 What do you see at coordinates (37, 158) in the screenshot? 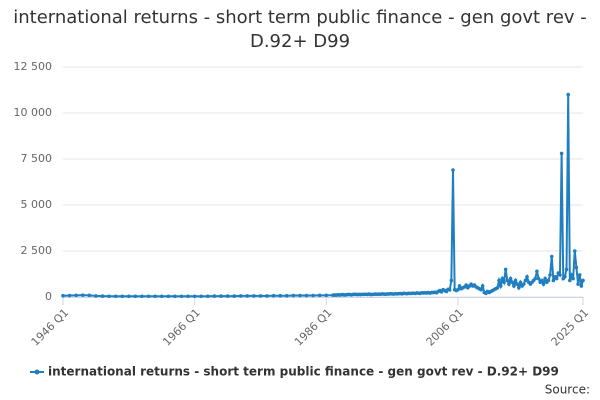
I see `y-tick-label: 7 500` at bounding box center [37, 158].